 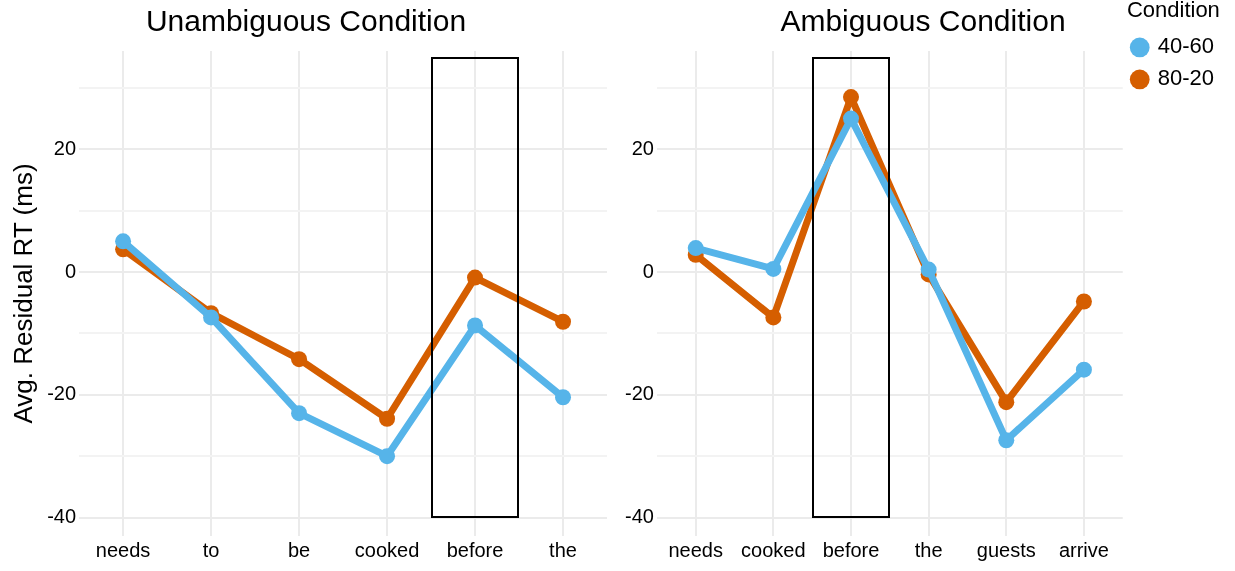 I want to click on x-tick-label: guests, so click(x=1006, y=549).